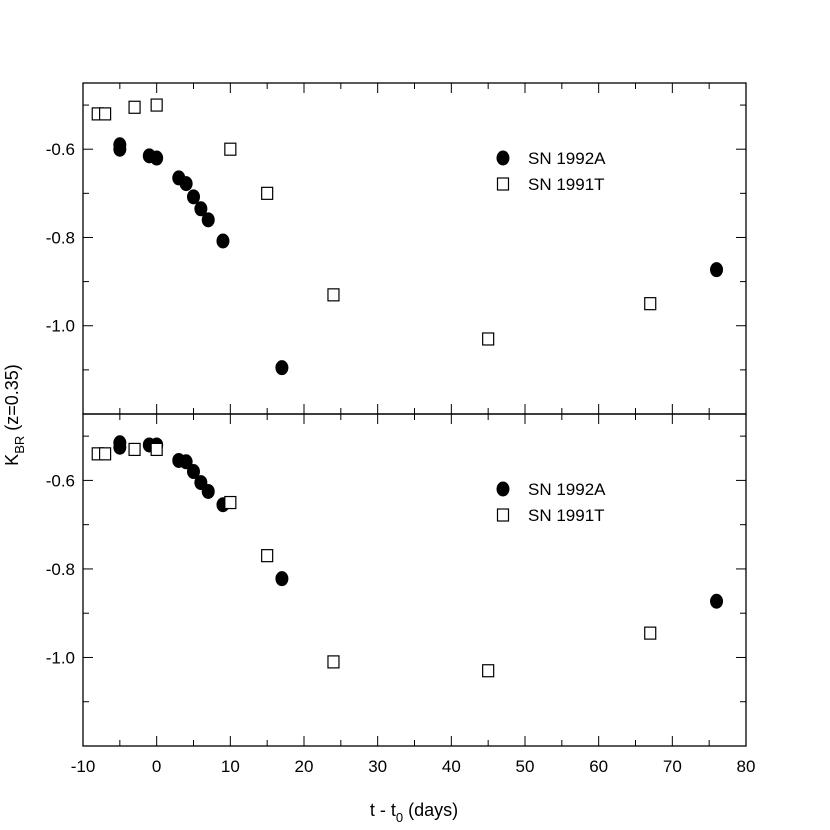 The image size is (830, 830). I want to click on x-tick-label: -10, so click(83, 766).